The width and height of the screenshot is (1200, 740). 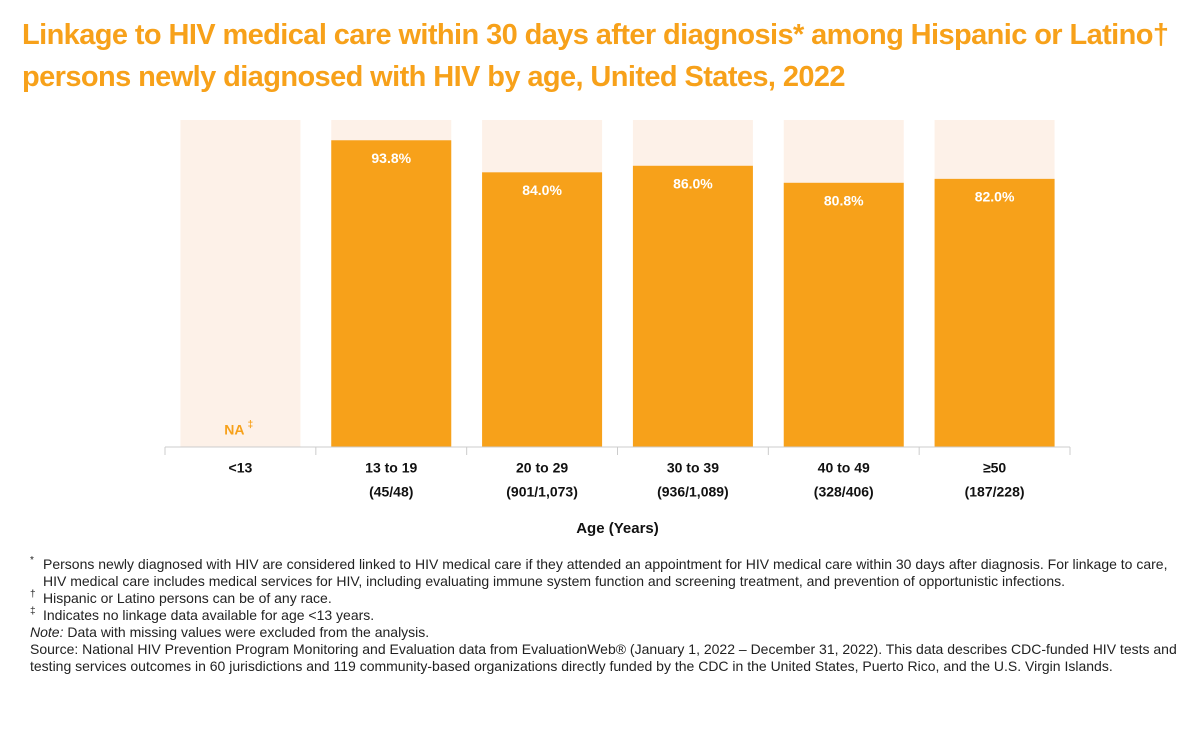 I want to click on x-tick-label: 40 to 49, so click(x=844, y=468).